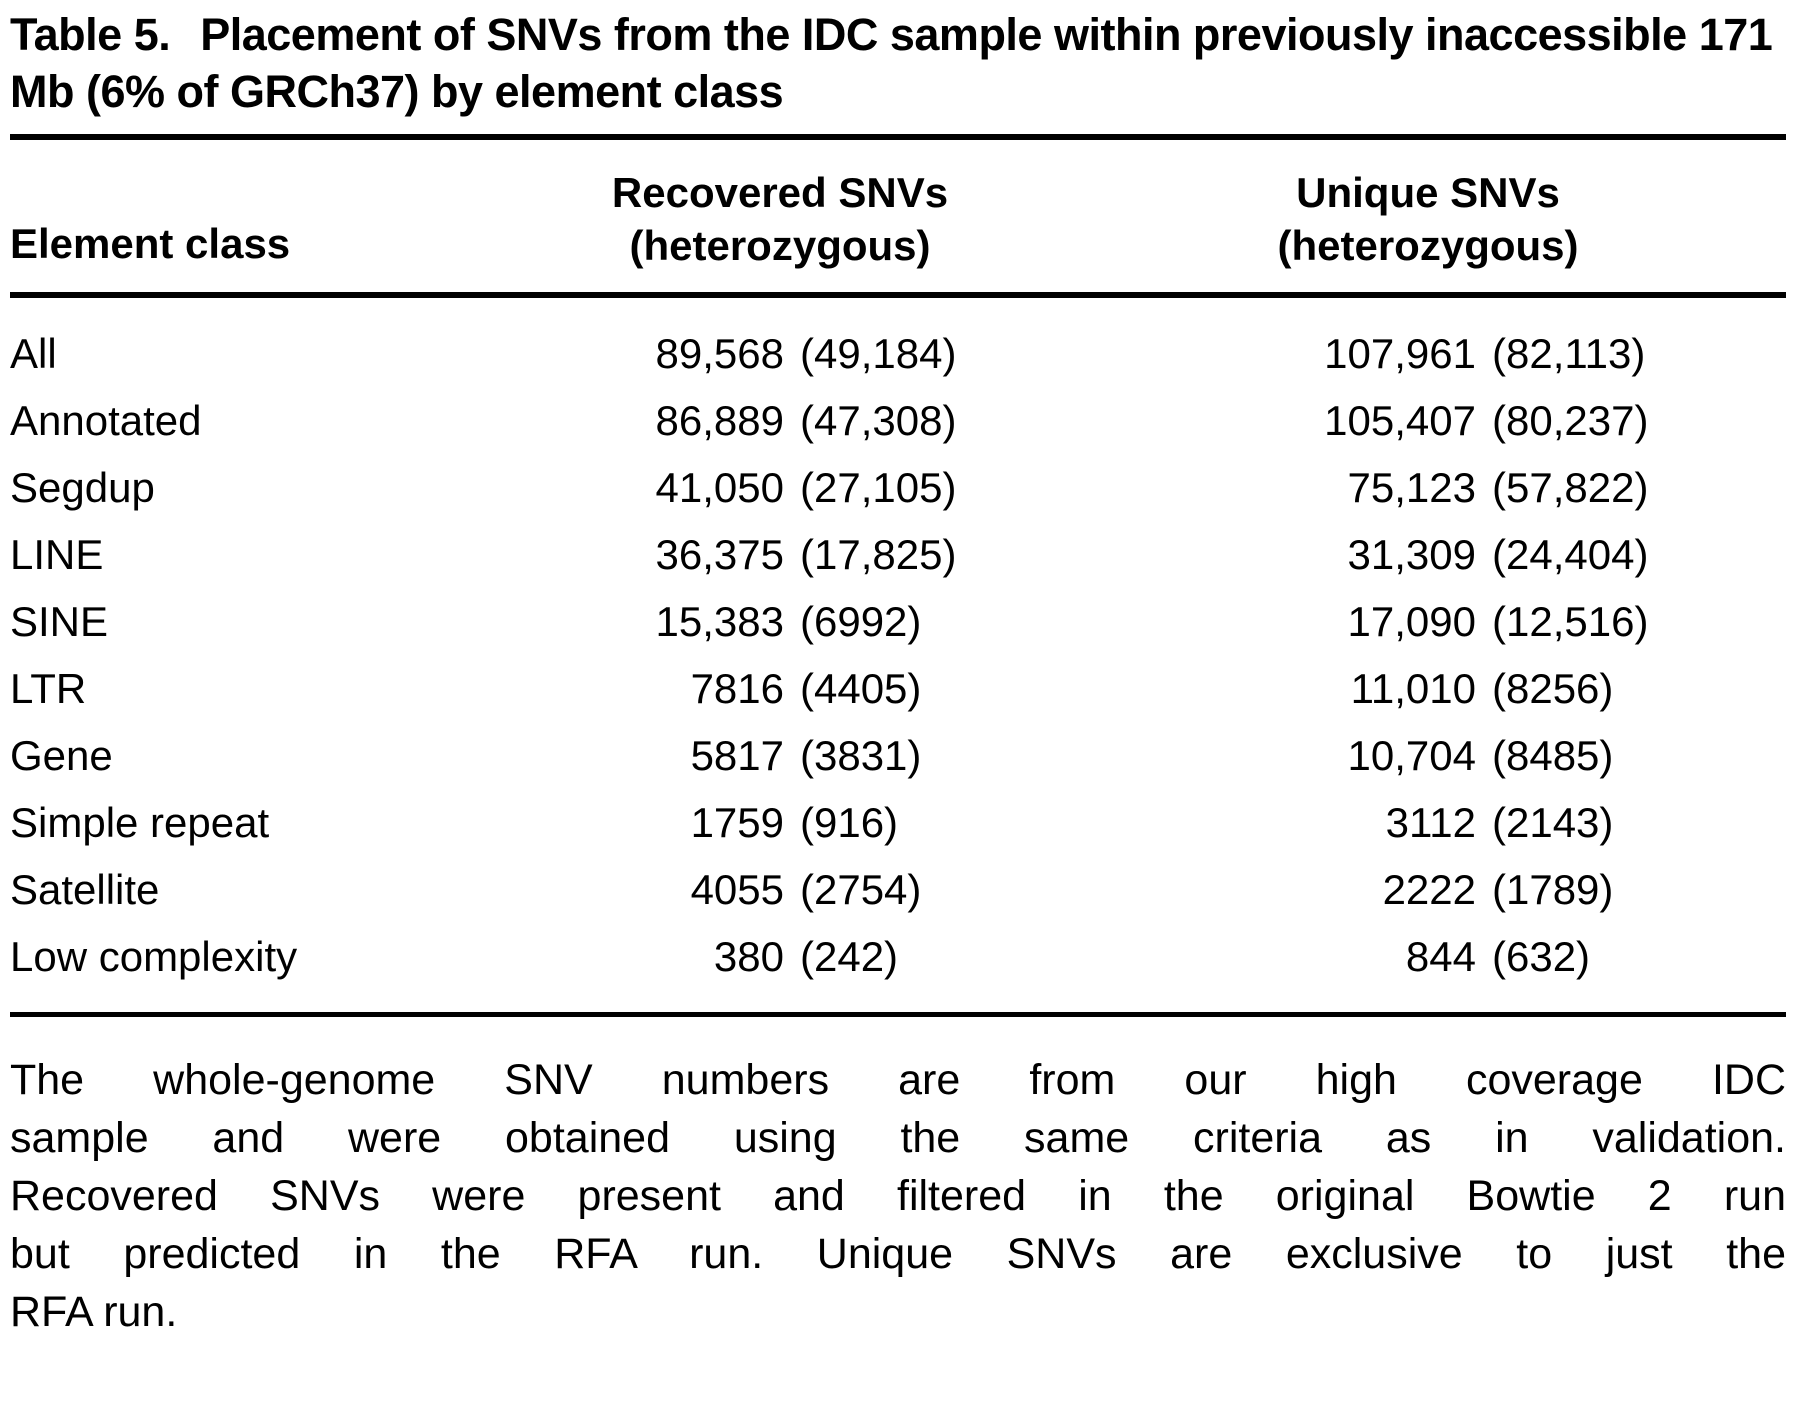 This screenshot has height=1407, width=1800. Describe the element at coordinates (878, 554) in the screenshot. I see `recovered-het-value: (17,825)` at that location.